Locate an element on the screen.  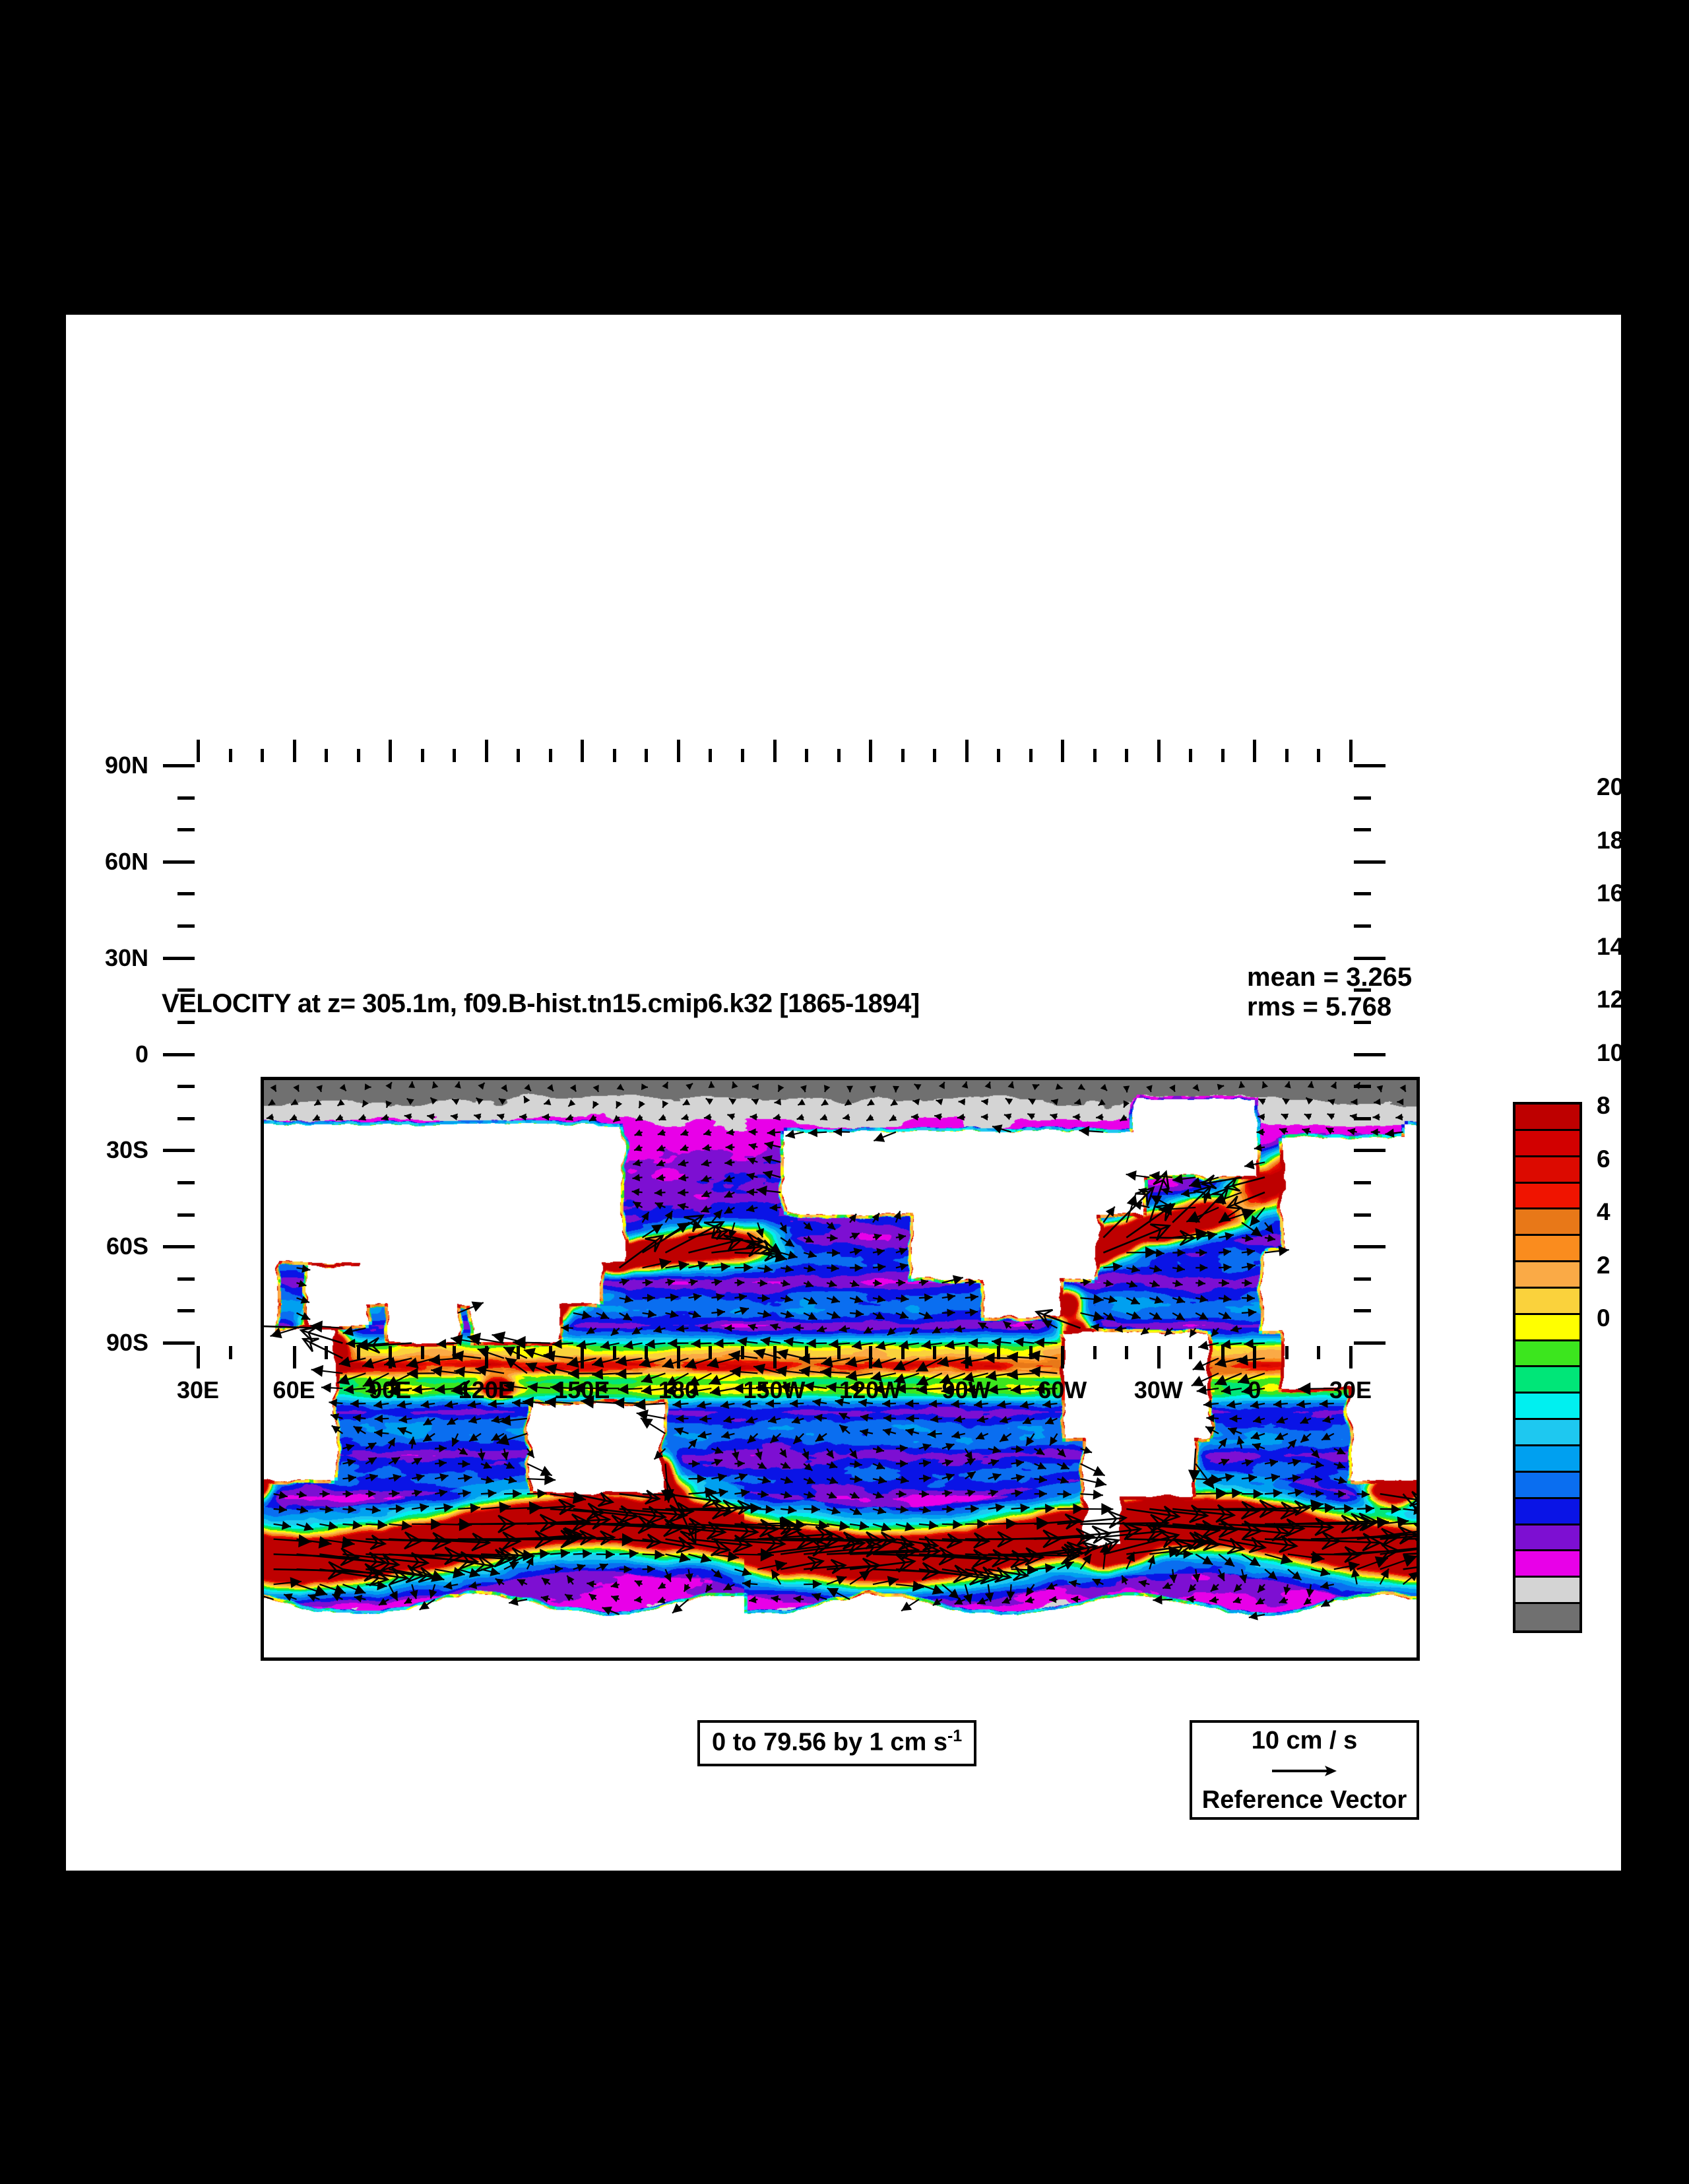
y-axis-label: 60N is located at coordinates (126, 861).